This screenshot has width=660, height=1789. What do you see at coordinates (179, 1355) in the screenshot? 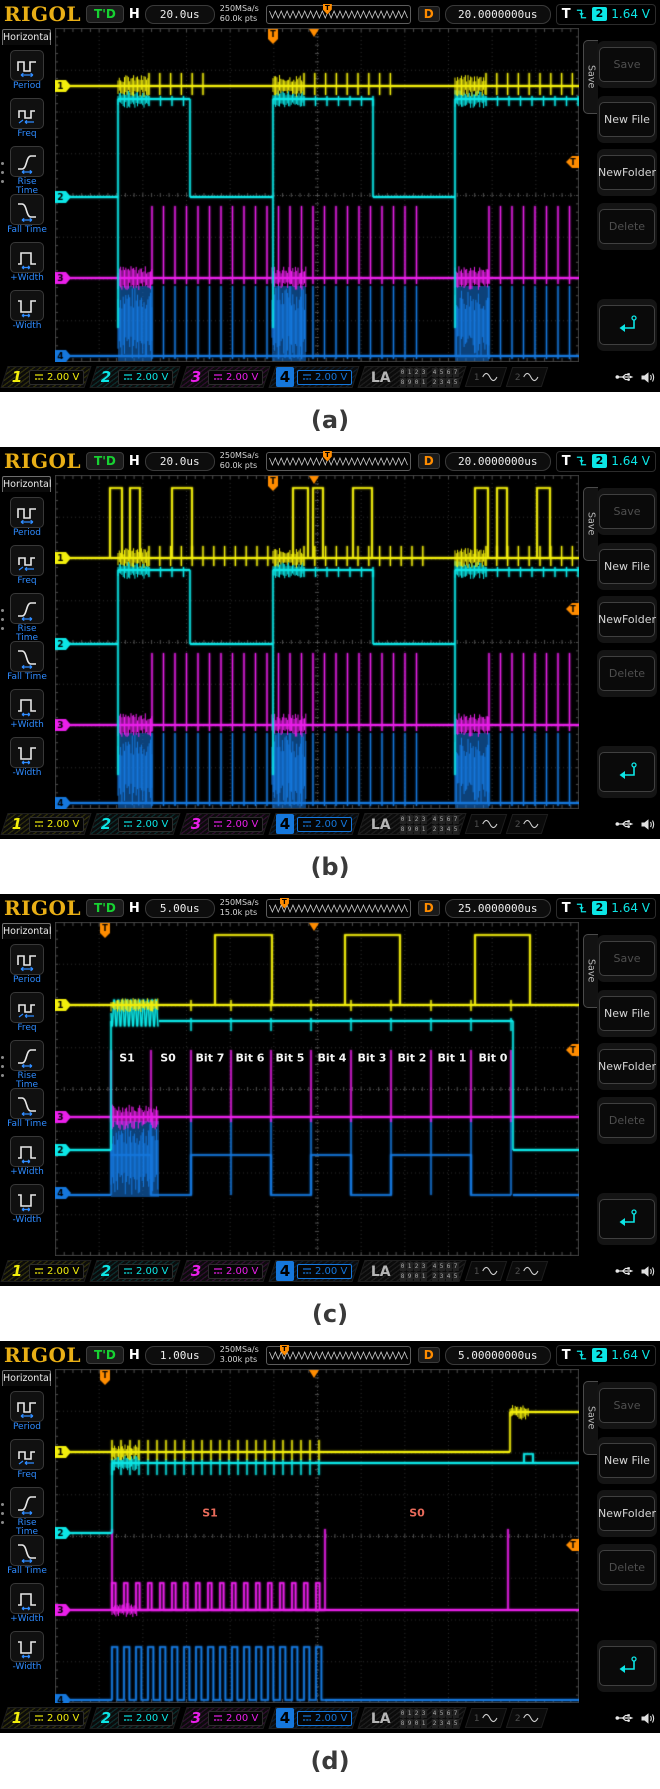
I see `horizontal-scale-value: 1.00us` at bounding box center [179, 1355].